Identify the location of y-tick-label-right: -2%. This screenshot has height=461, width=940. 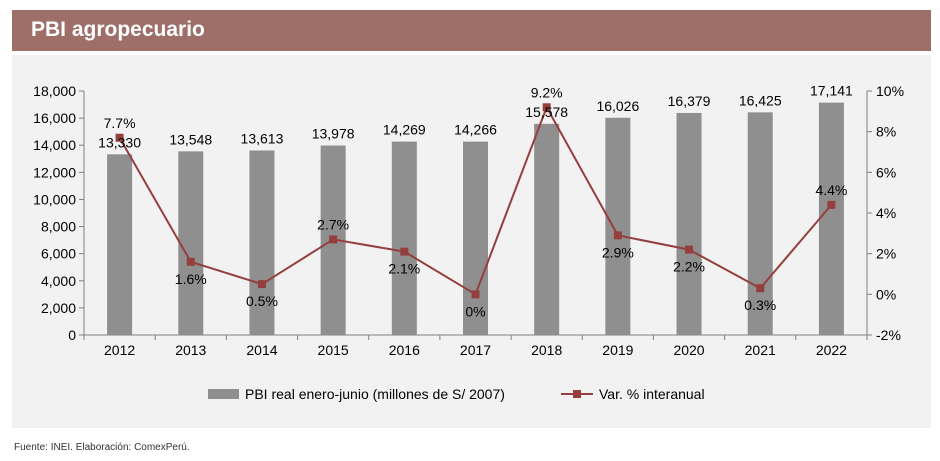
(888, 335).